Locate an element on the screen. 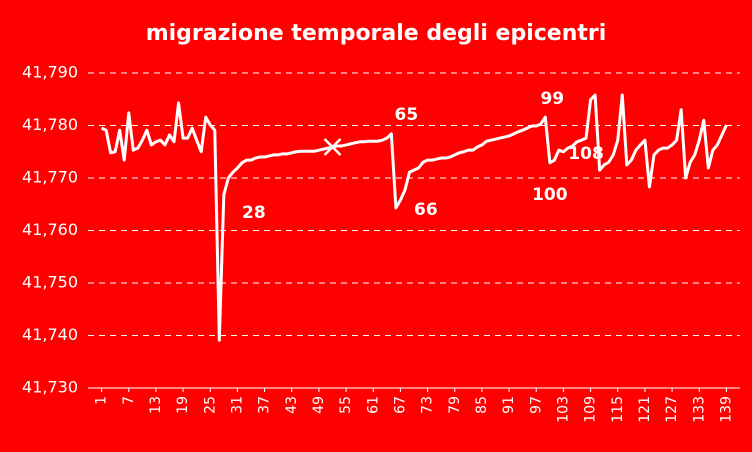  x-tick-label: 97 is located at coordinates (536, 405).